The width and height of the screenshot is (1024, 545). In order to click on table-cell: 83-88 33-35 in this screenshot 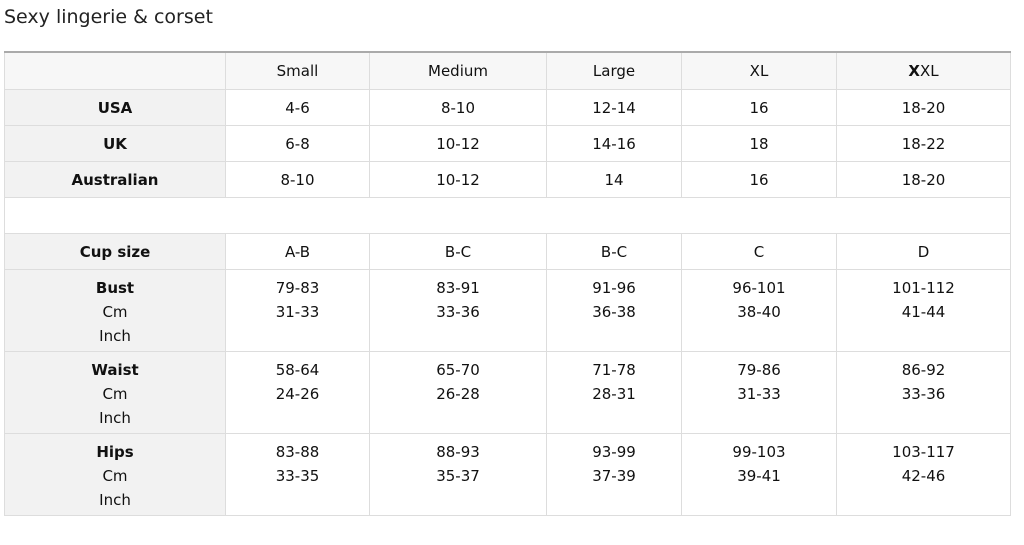, I will do `click(297, 474)`.